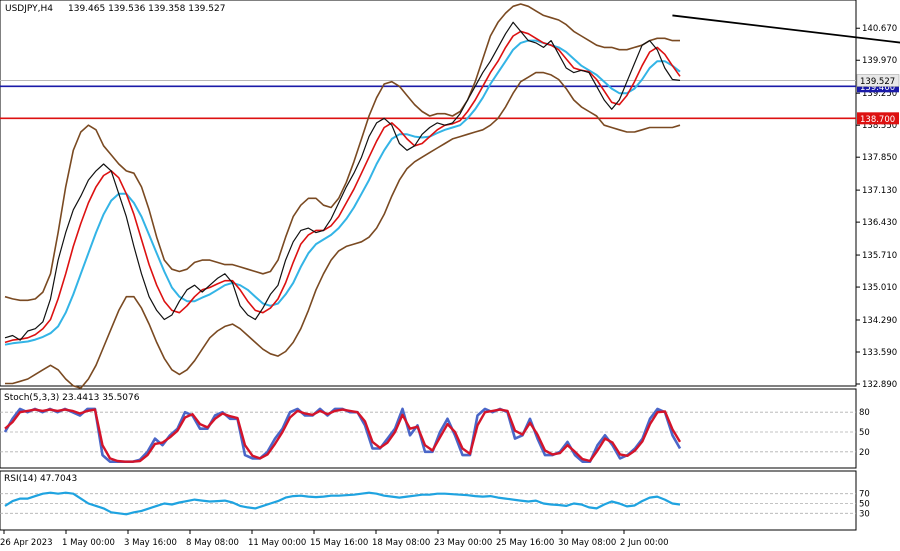  I want to click on current-price-label: 139.527, so click(877, 82).